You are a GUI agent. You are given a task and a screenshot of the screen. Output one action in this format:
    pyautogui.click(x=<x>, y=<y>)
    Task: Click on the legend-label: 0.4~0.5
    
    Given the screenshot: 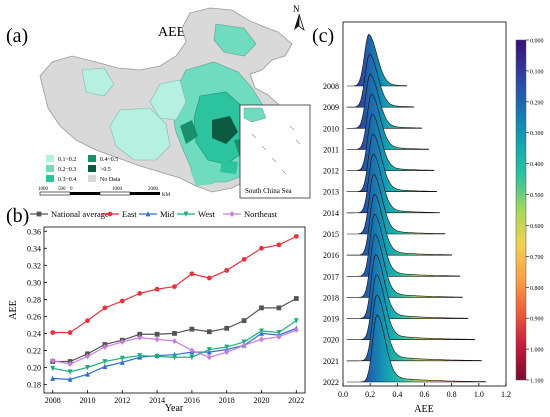 What is the action you would take?
    pyautogui.click(x=109, y=160)
    